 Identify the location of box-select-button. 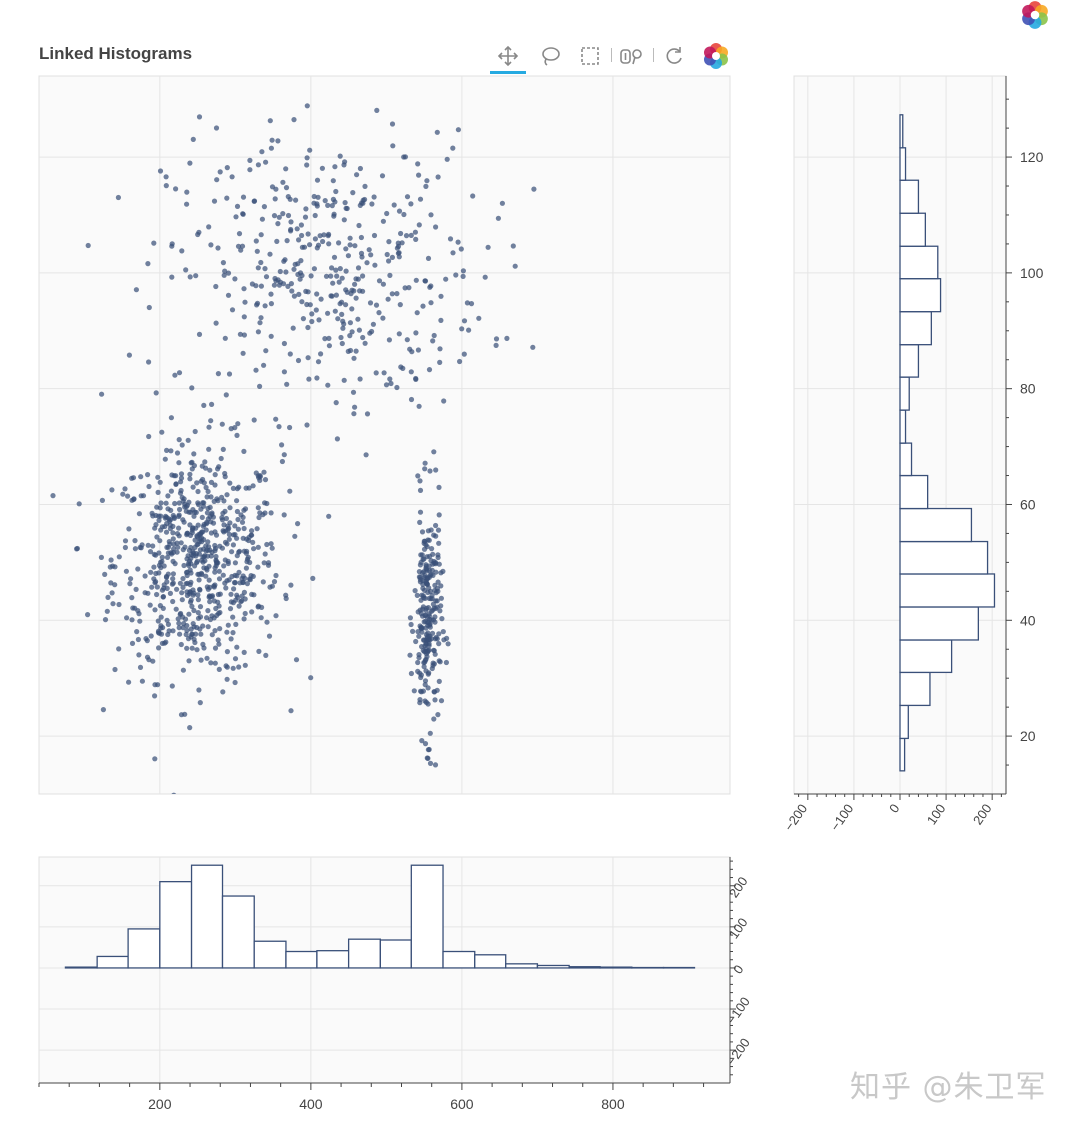
(590, 56).